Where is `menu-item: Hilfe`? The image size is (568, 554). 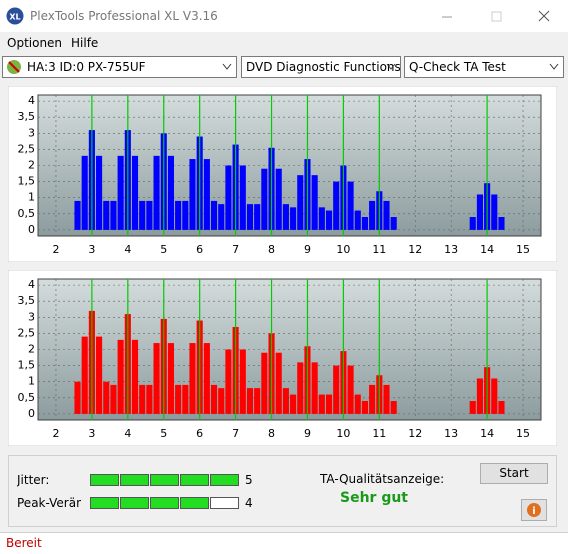
menu-item: Hilfe is located at coordinates (85, 43).